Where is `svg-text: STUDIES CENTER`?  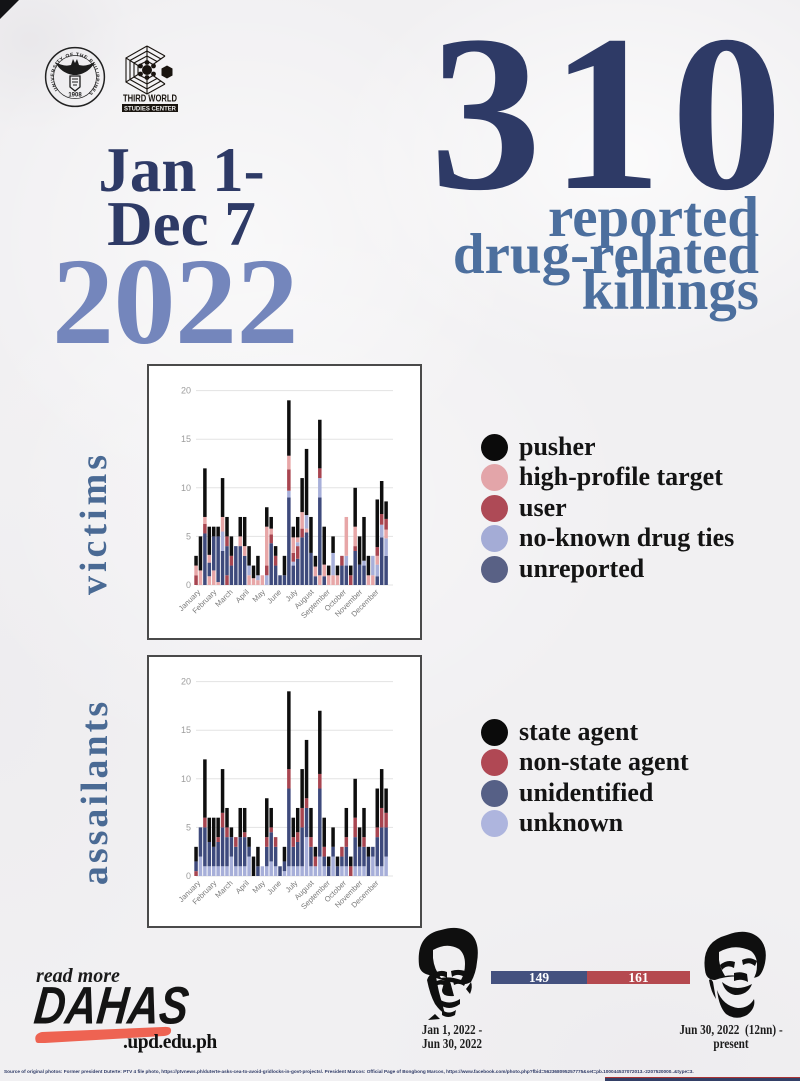
svg-text: STUDIES CENTER is located at coordinates (150, 108).